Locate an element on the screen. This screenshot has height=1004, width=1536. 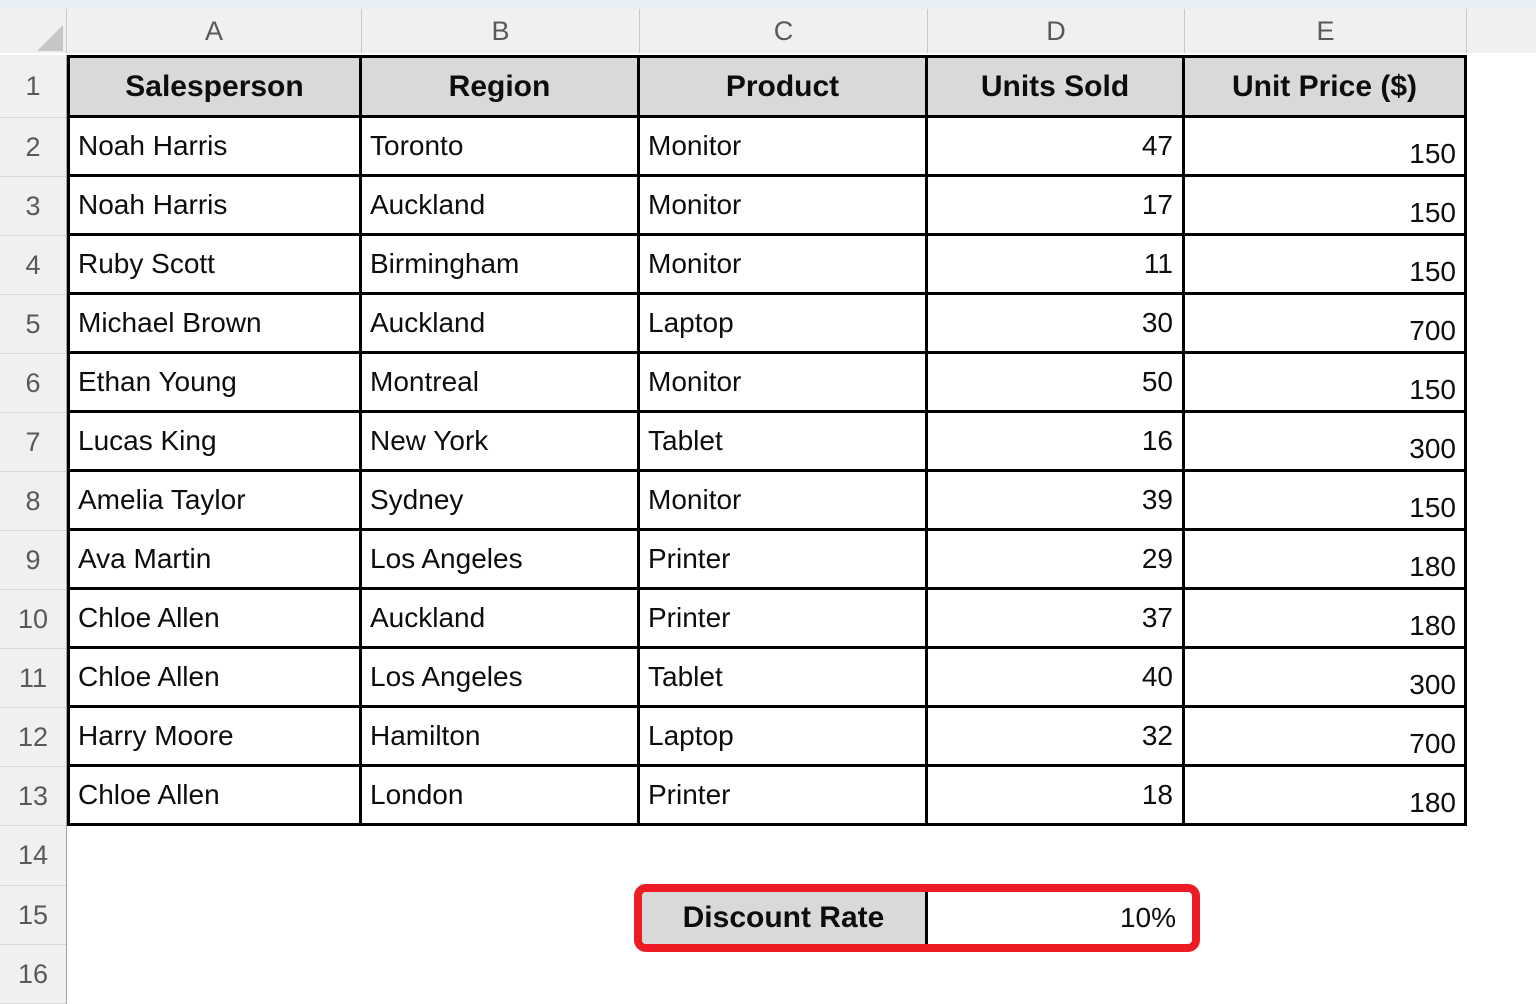
row-header-1: 1 is located at coordinates (33, 86).